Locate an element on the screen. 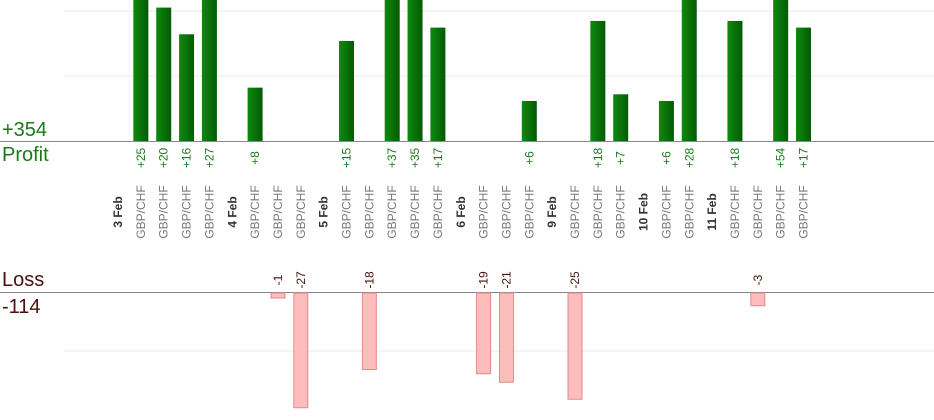 The height and width of the screenshot is (420, 934). profit-value-label: +37 is located at coordinates (392, 157).